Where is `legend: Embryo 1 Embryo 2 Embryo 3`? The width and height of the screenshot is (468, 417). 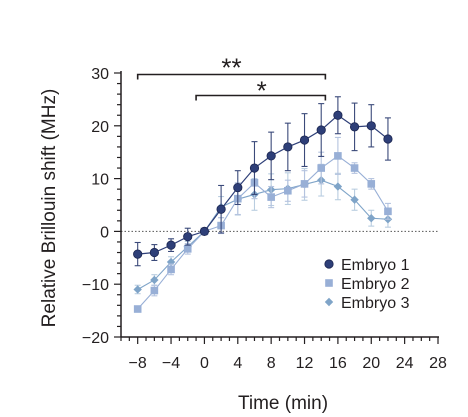
legend: Embryo 1 Embryo 2 Embryo 3 is located at coordinates (367, 284).